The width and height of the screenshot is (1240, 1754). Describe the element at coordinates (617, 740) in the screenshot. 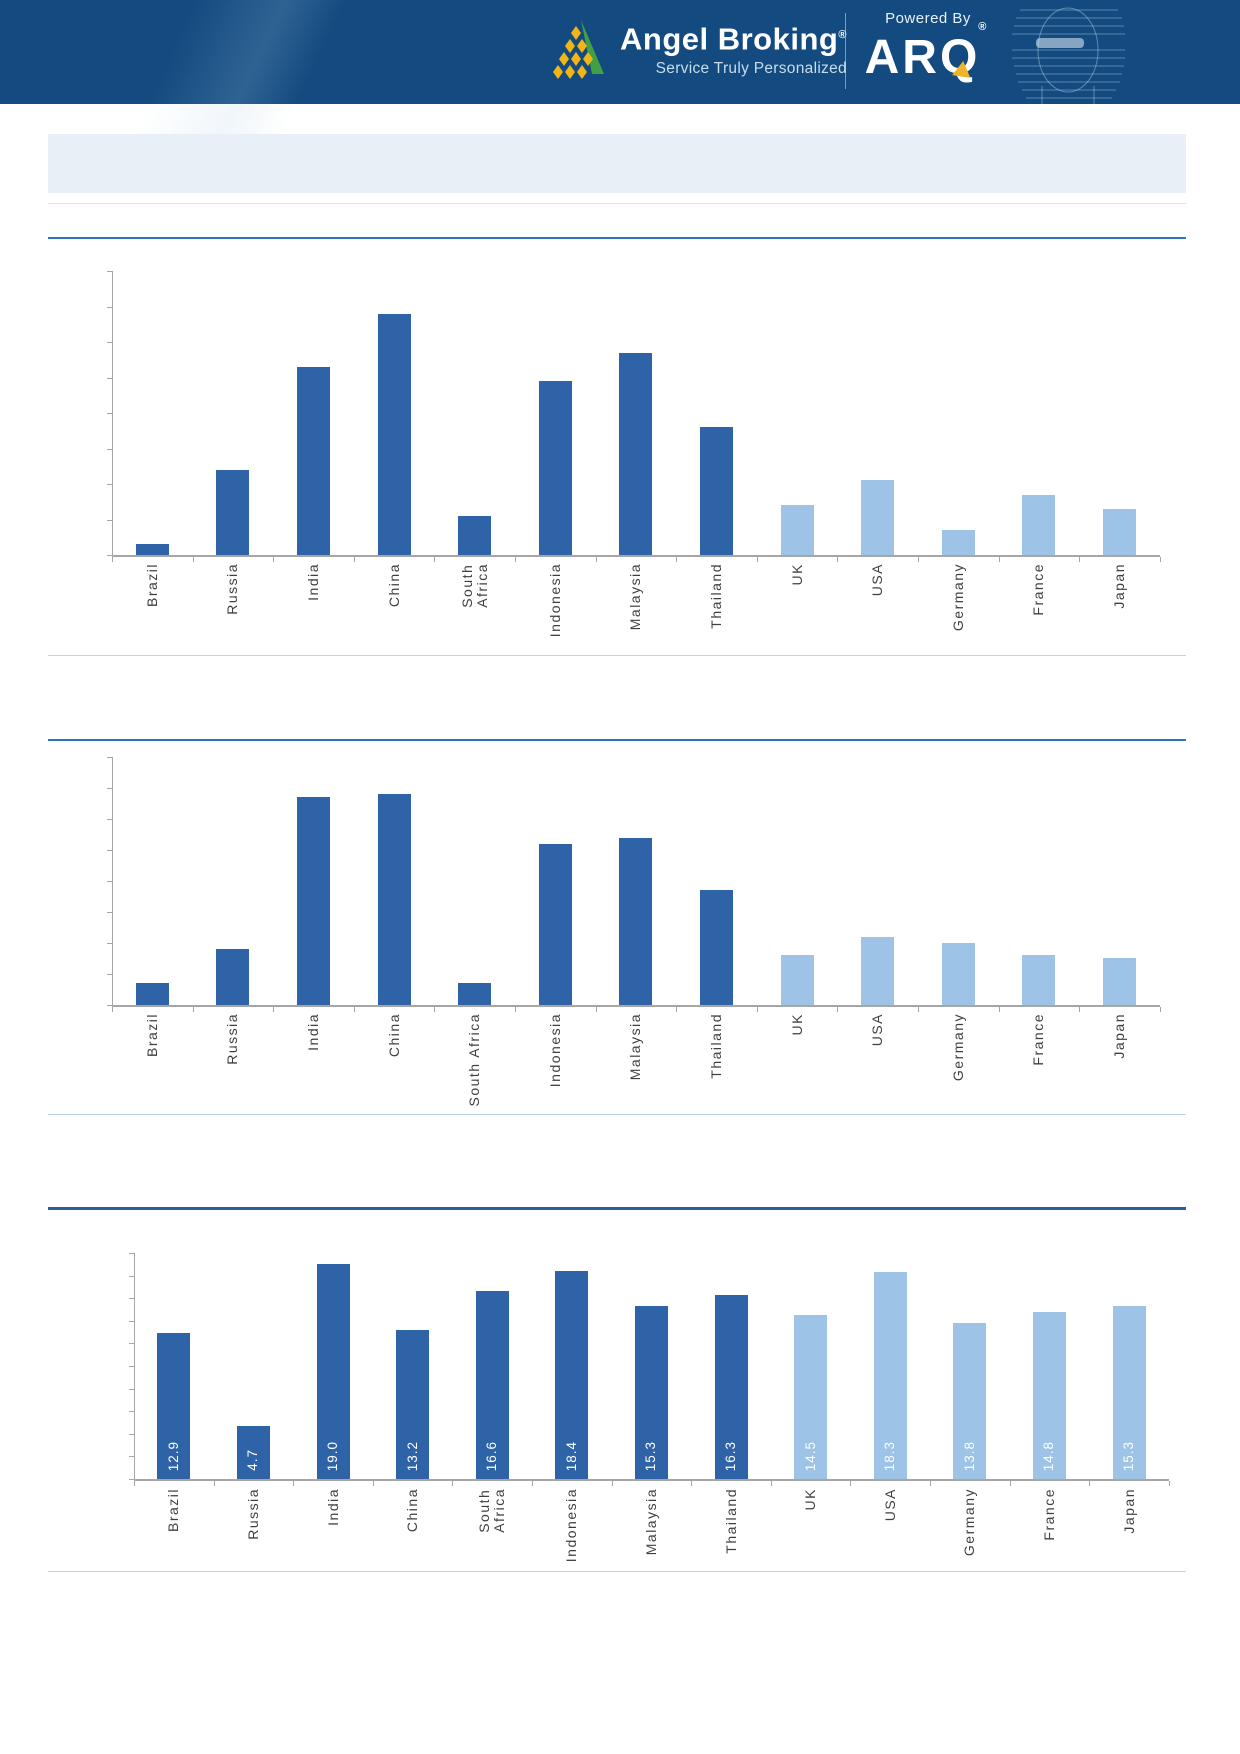

I see `chart-2-top-rule` at that location.